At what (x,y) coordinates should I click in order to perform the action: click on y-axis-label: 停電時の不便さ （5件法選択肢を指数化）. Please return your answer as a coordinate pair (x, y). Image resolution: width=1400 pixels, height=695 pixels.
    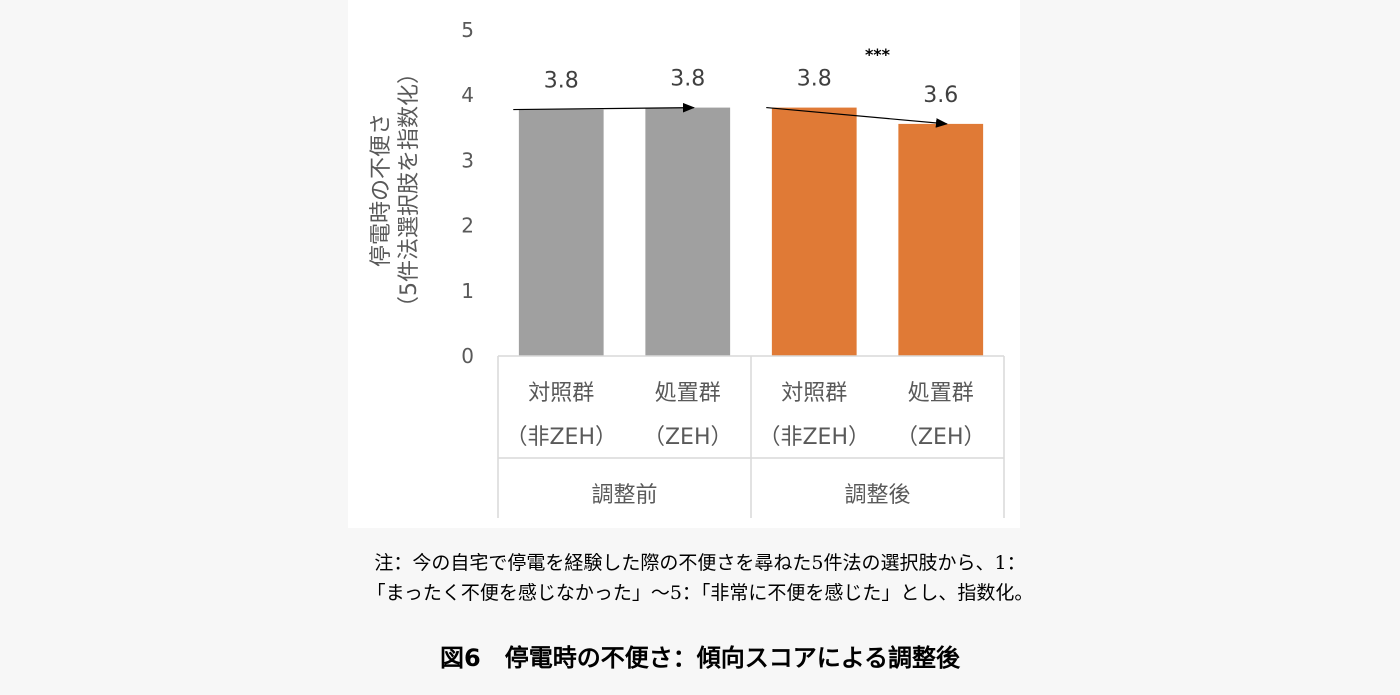
    Looking at the image, I should click on (395, 190).